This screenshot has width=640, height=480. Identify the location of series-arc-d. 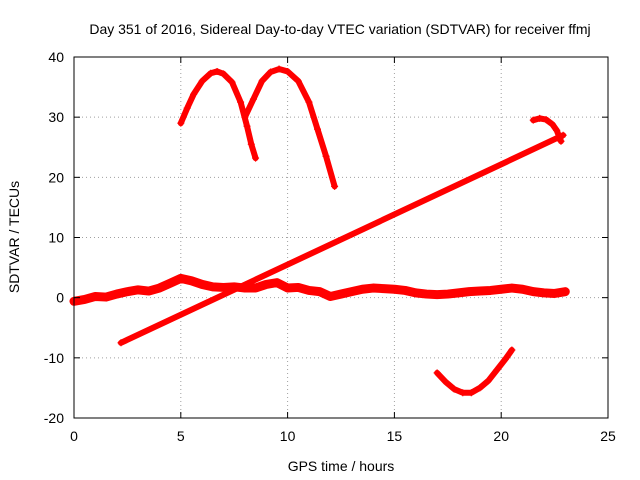
(547, 129).